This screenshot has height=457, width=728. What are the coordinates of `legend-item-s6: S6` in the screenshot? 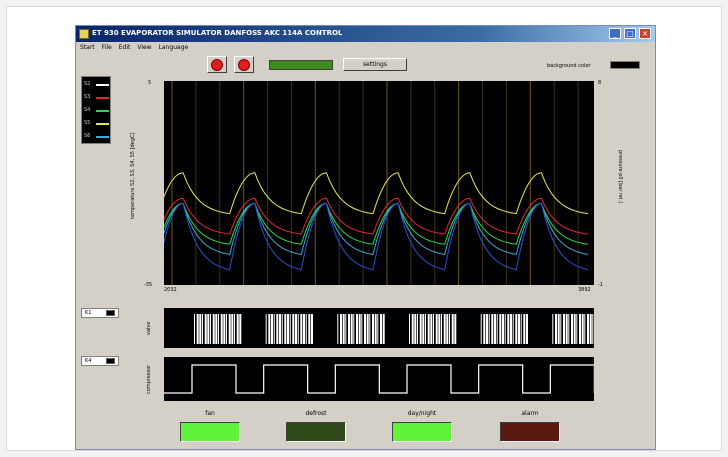 It's located at (97, 136).